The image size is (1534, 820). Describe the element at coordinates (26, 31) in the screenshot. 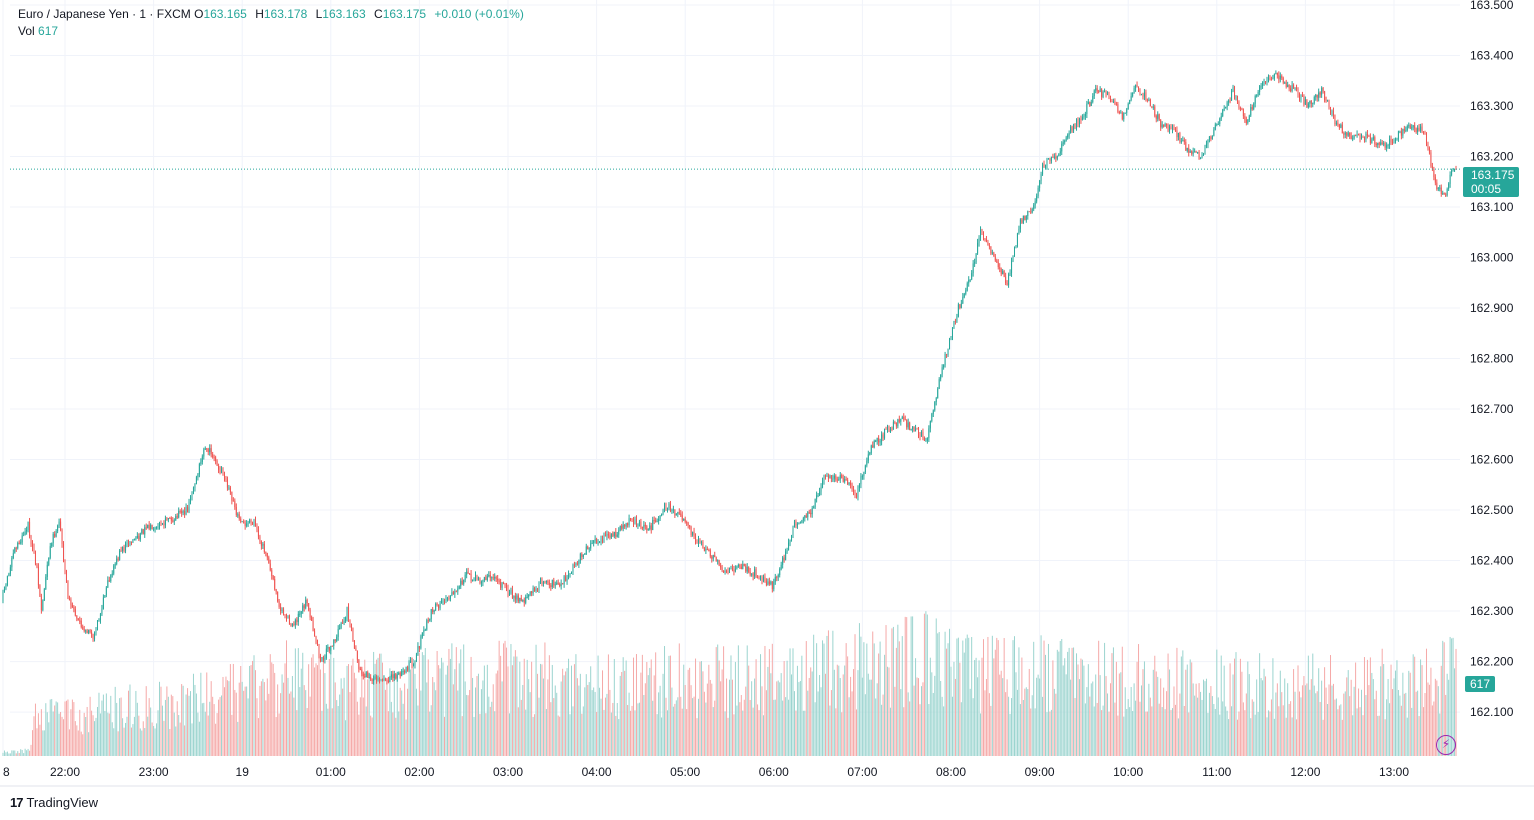

I see `volume-label: Vol` at that location.